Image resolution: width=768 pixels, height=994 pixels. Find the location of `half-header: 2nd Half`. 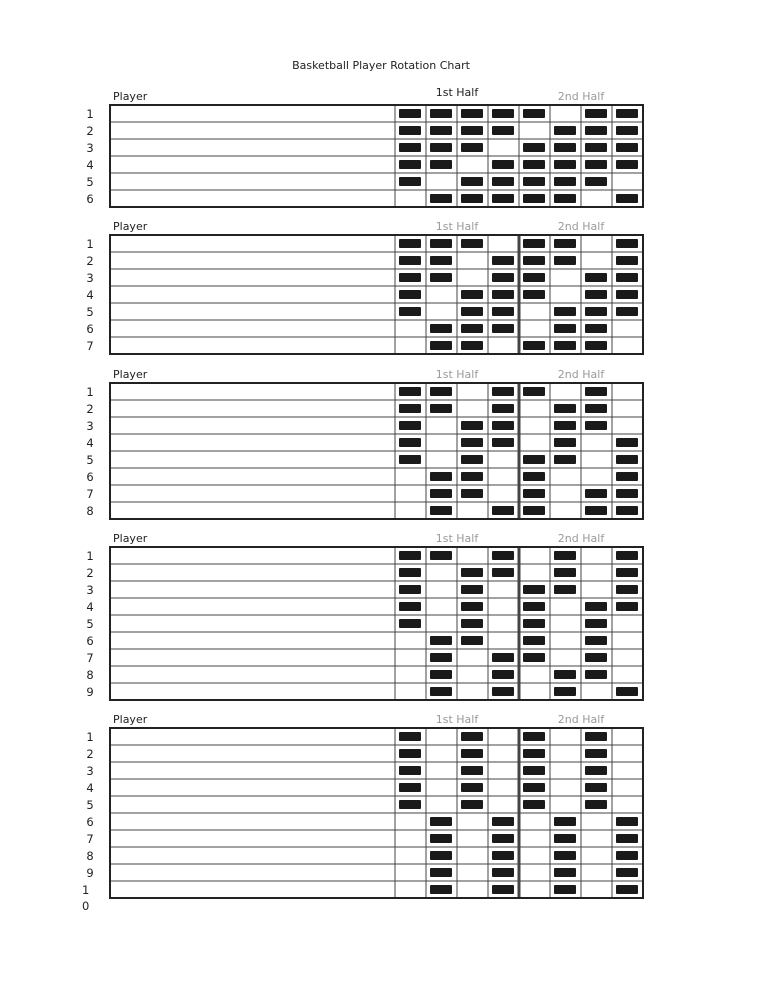

half-header: 2nd Half is located at coordinates (582, 374).